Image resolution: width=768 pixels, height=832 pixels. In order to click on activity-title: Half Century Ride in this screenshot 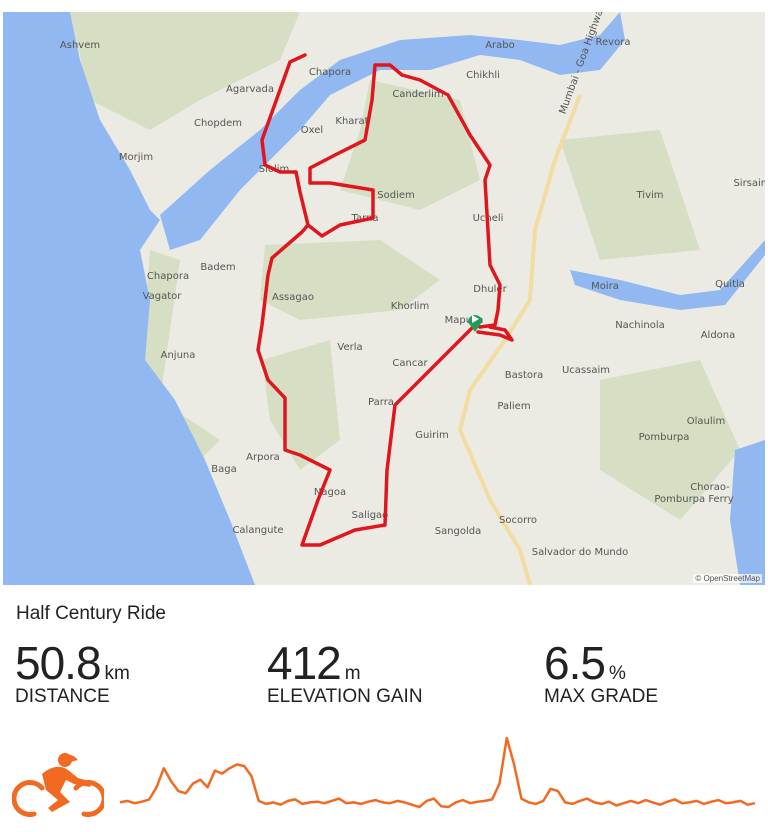, I will do `click(91, 613)`.